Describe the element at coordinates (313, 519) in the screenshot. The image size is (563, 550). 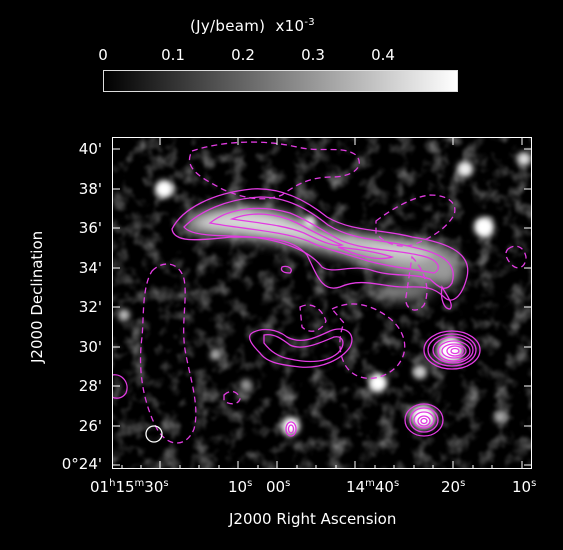
I see `x-axis-label: J2000 Right Ascension` at that location.